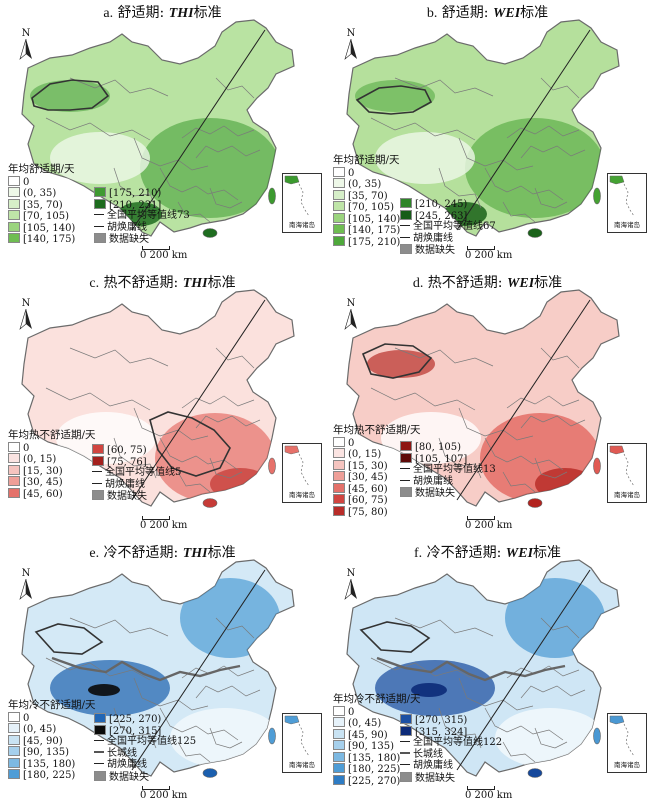 The height and width of the screenshot is (810, 650). I want to click on map-svg, so click(158, 128).